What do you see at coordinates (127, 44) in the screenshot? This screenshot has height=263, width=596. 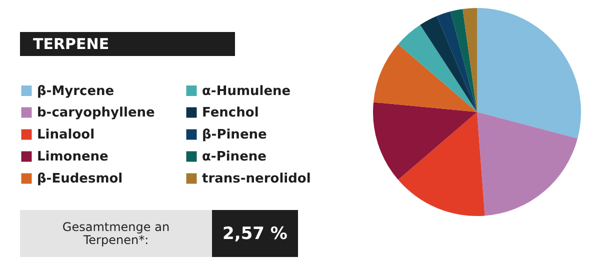 I see `text: TERPENE` at bounding box center [127, 44].